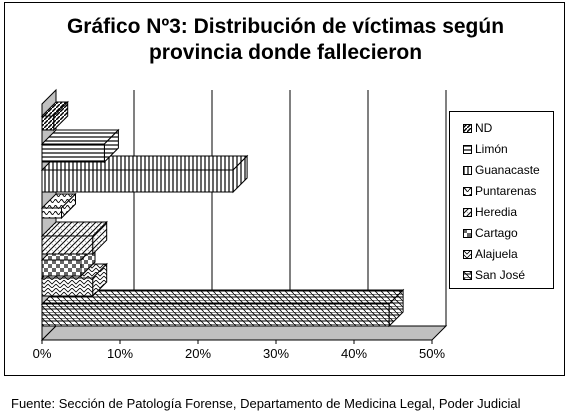  I want to click on x-tick-label: 20%, so click(198, 353).